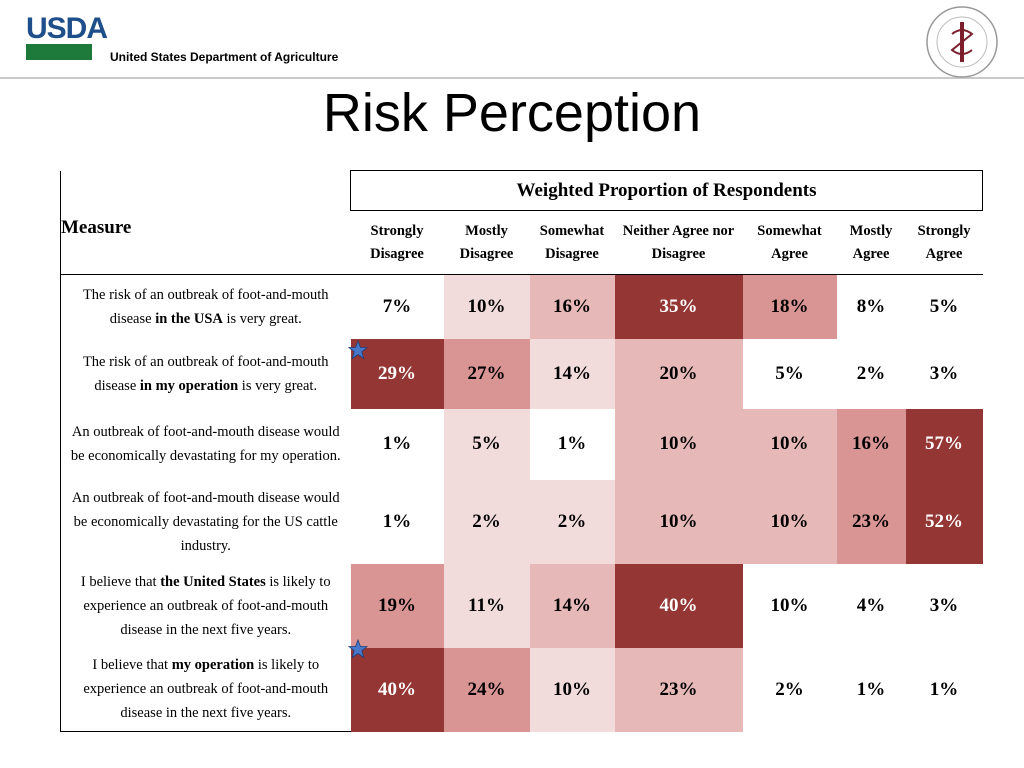 The width and height of the screenshot is (1024, 768). Describe the element at coordinates (512, 78) in the screenshot. I see `header-rule` at that location.